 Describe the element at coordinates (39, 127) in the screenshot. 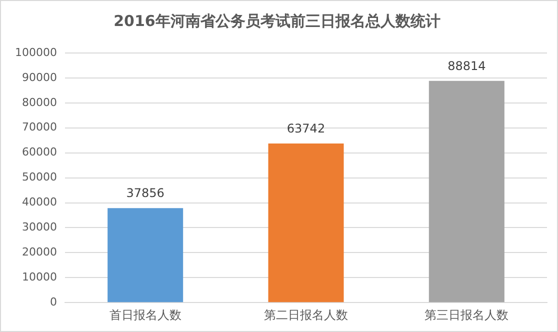

I see `y-tick-label: 70000` at that location.